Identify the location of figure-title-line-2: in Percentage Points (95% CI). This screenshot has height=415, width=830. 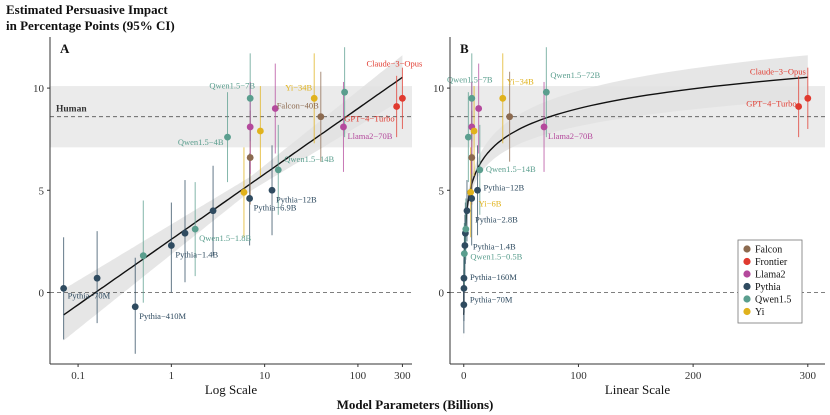
(90, 25).